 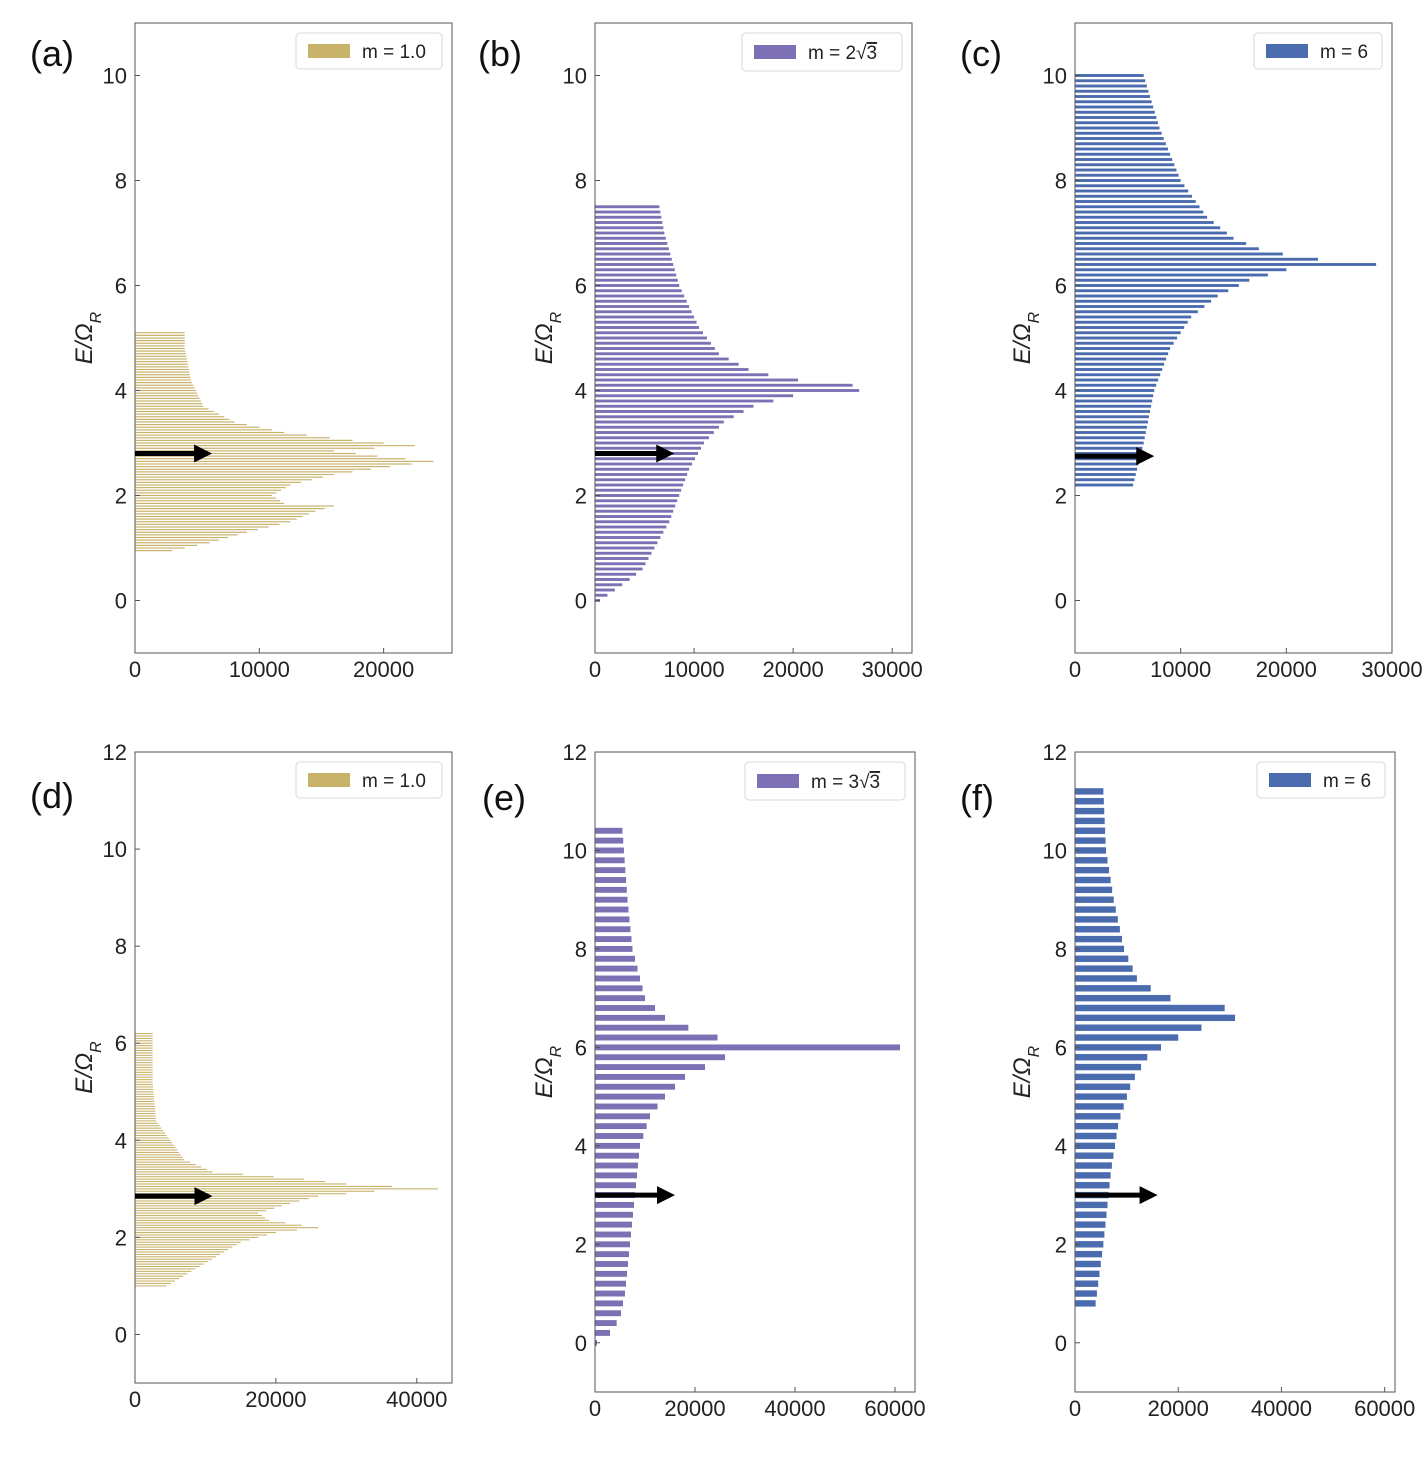 What do you see at coordinates (84, 1073) in the screenshot?
I see `y-axis-label-main: E/Ω` at bounding box center [84, 1073].